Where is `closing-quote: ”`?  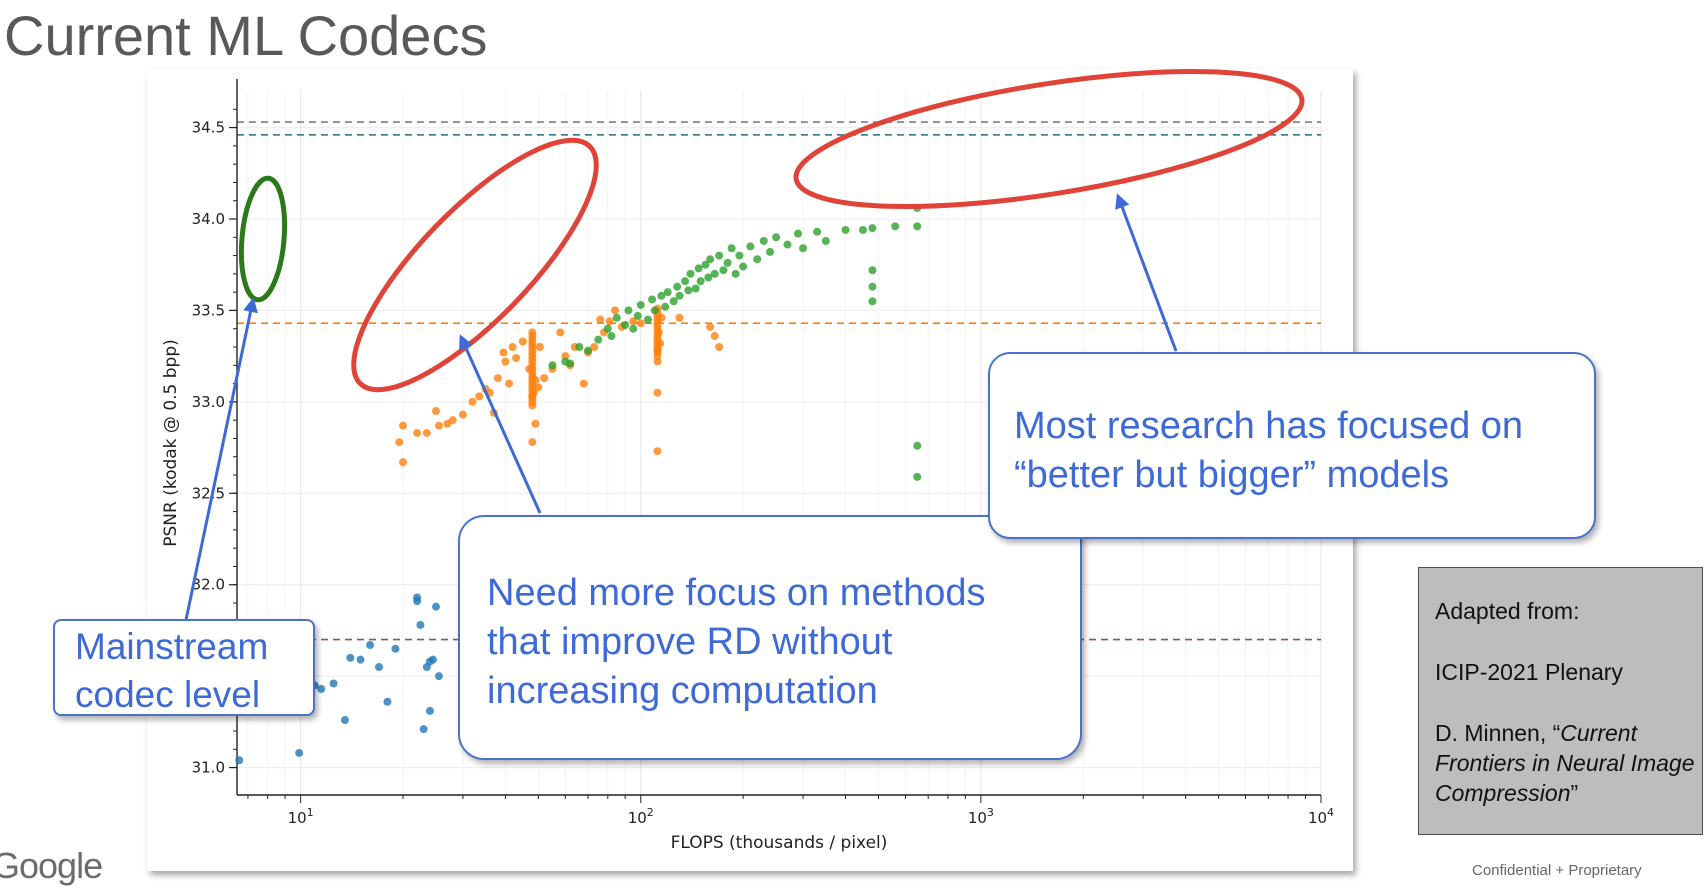 closing-quote: ” is located at coordinates (1574, 793).